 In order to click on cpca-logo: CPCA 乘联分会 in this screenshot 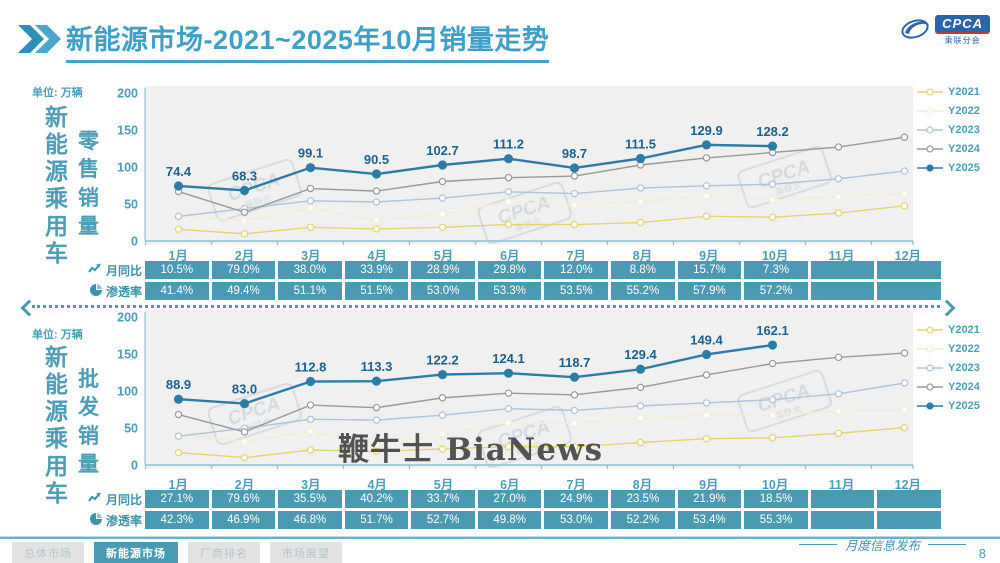, I will do `click(945, 30)`.